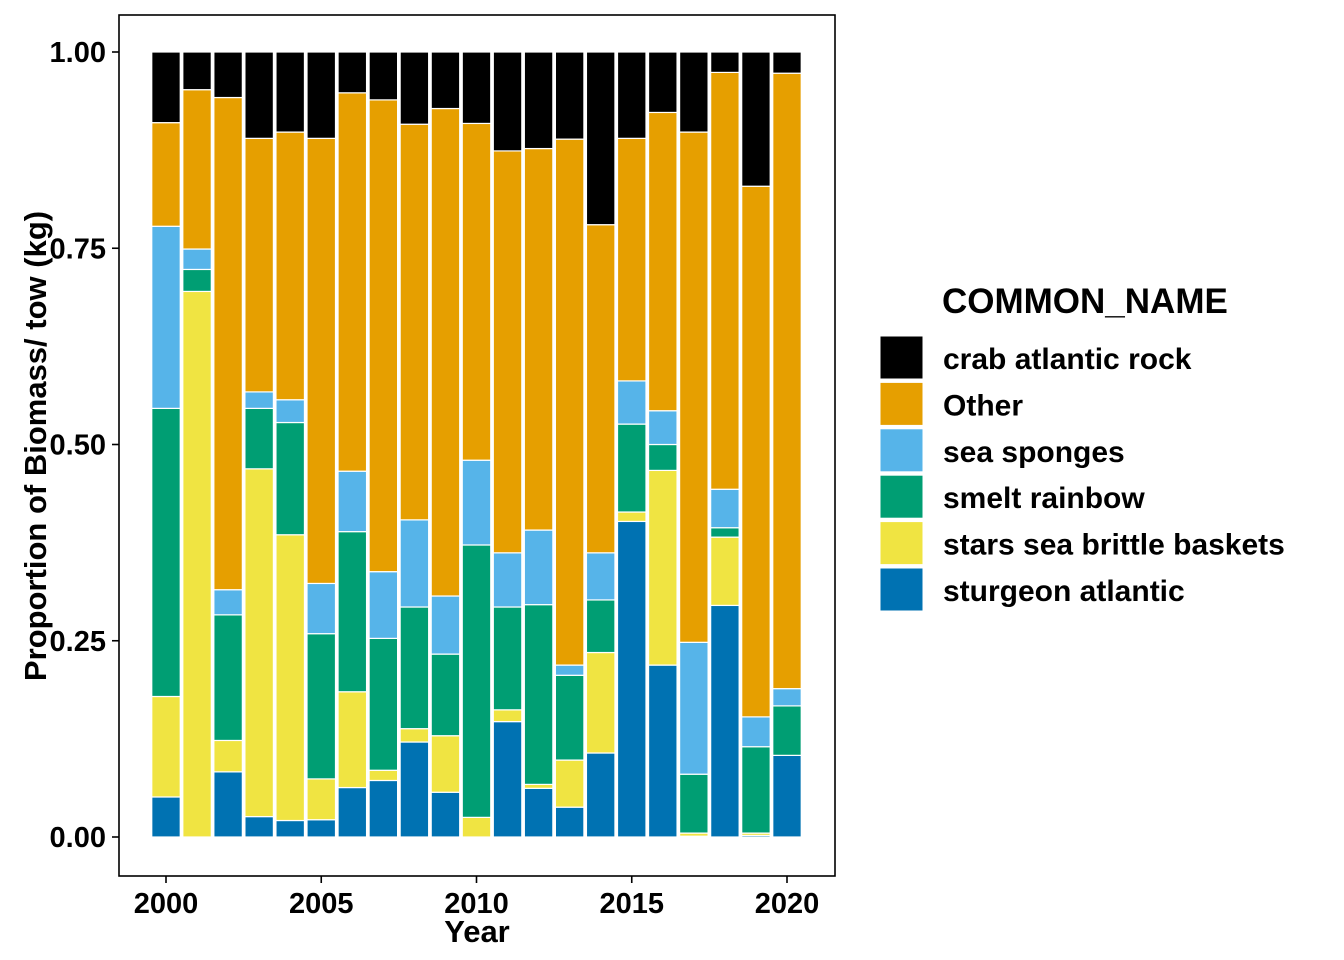  I want to click on bar-segment-sturgeon-atlantic-2009, so click(445, 814).